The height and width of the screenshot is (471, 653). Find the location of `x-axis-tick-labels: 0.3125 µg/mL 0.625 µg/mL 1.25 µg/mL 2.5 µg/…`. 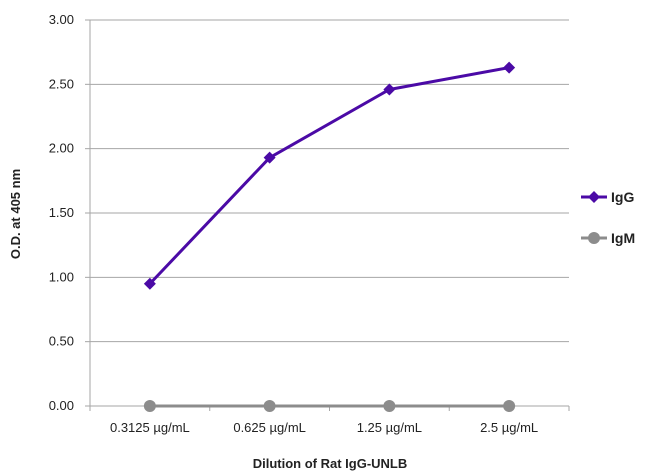

x-axis-tick-labels: 0.3125 µg/mL 0.625 µg/mL 1.25 µg/mL 2.5 µg/… is located at coordinates (324, 427).